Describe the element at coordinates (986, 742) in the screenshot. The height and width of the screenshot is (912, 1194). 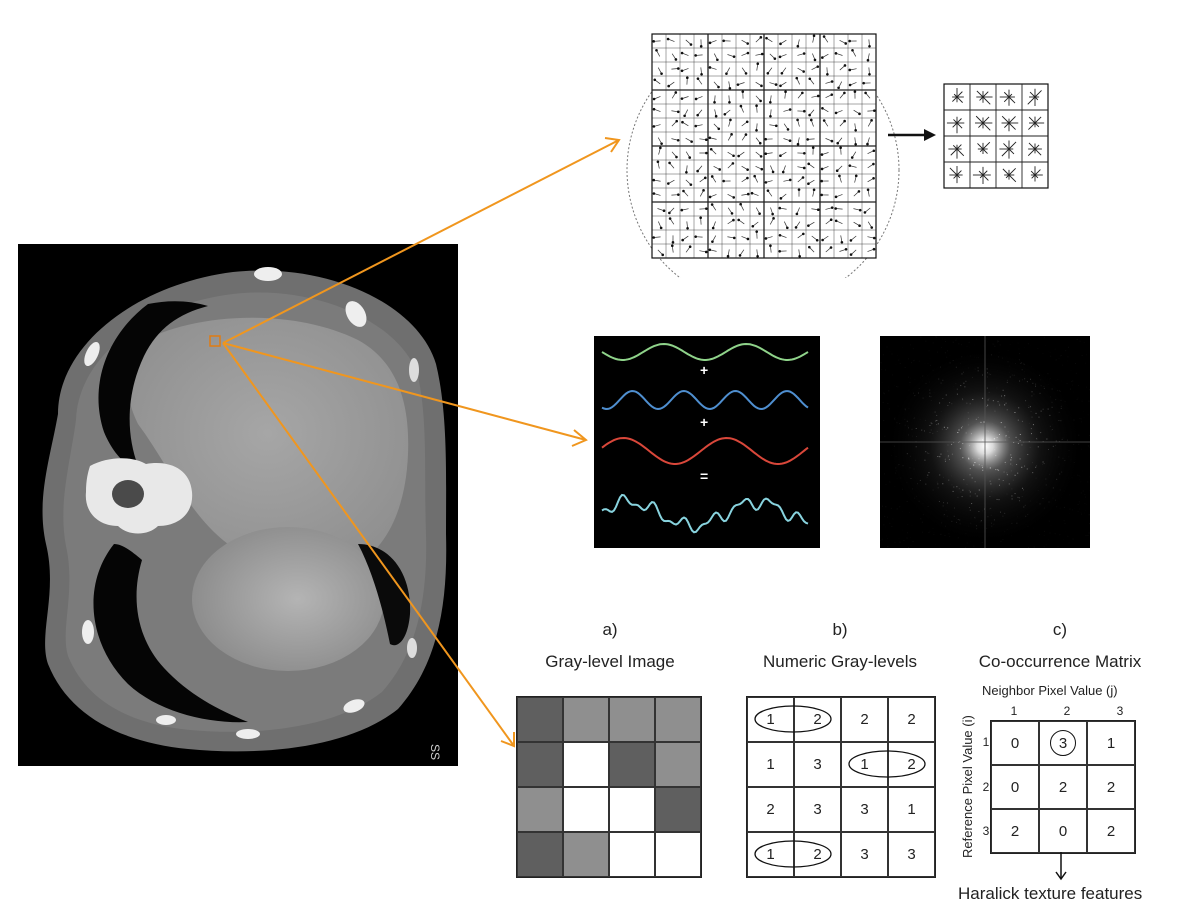
I see `row-header-1: 1` at that location.